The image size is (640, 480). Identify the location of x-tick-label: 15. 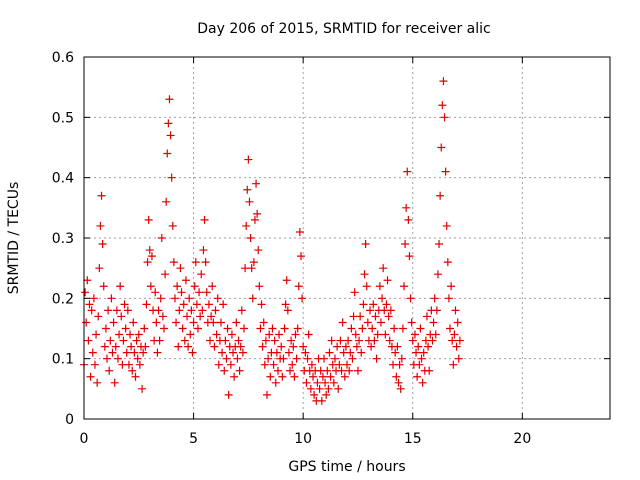
(413, 439).